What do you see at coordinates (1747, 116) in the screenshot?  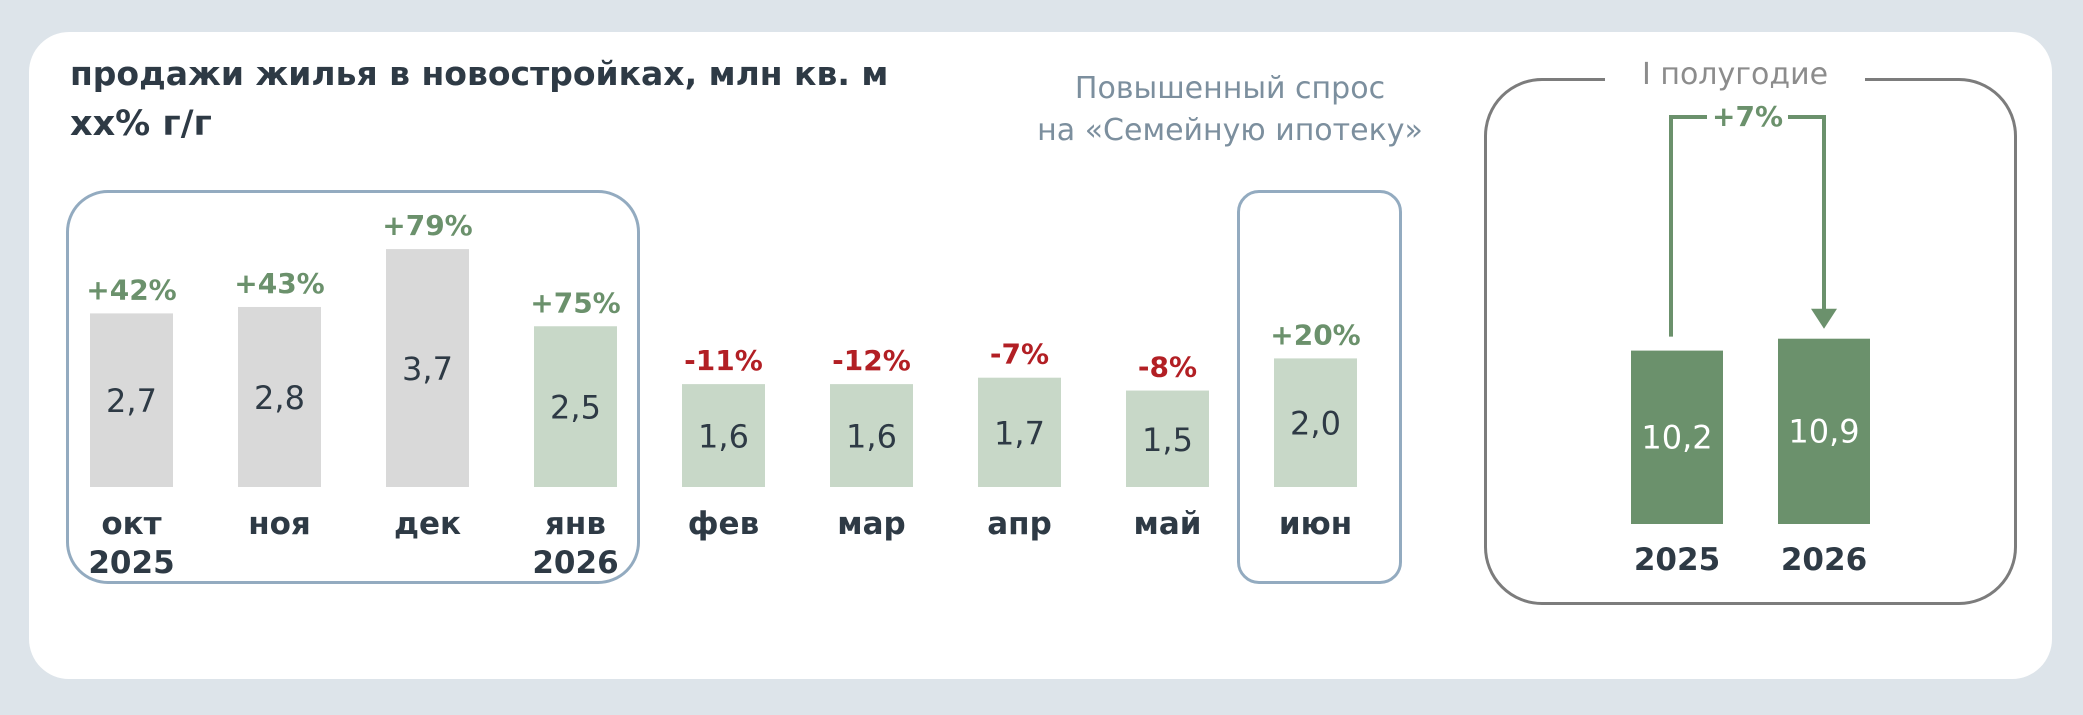 I see `half-year-change-label: +7%` at bounding box center [1747, 116].